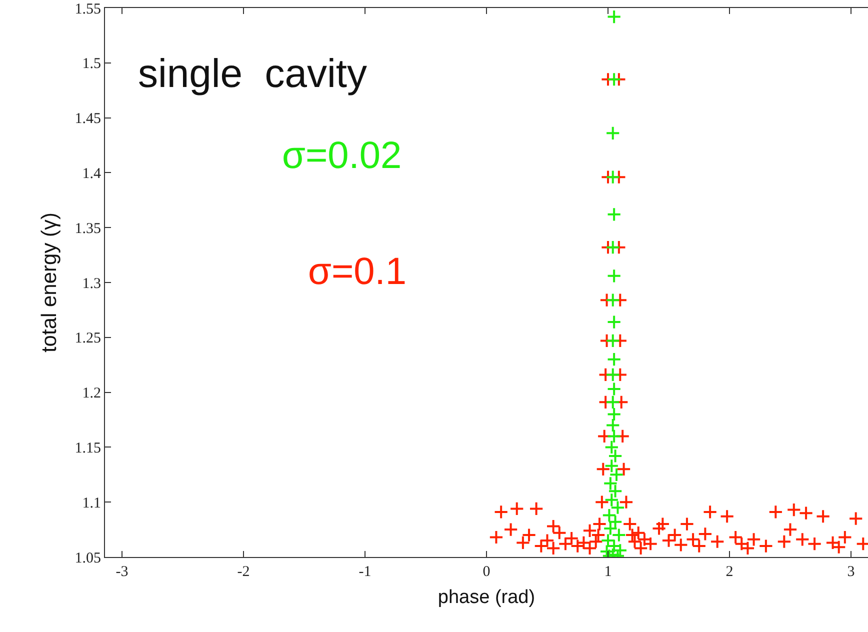 The image size is (868, 632). I want to click on y-axis-title: total energy (γ), so click(49, 282).